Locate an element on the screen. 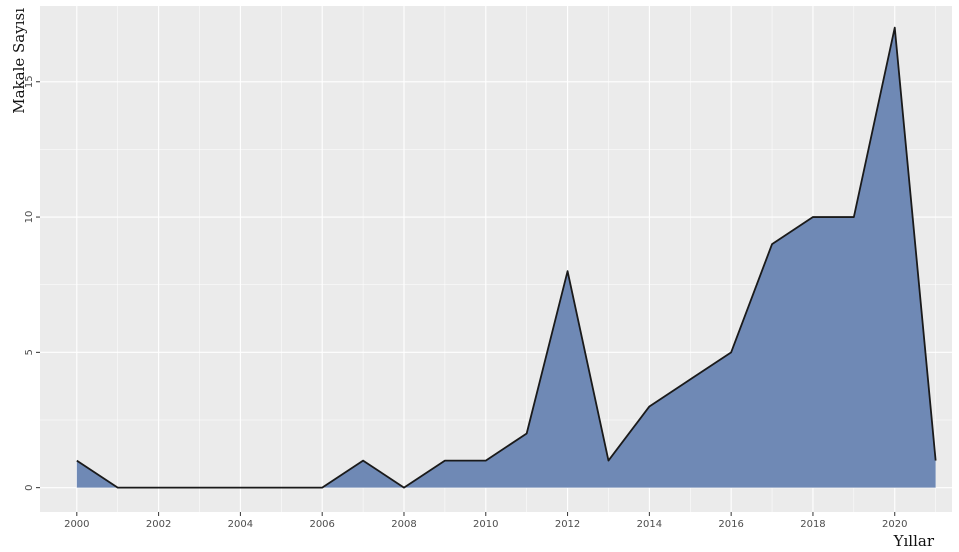  x-tick-label: 2016 is located at coordinates (730, 524).